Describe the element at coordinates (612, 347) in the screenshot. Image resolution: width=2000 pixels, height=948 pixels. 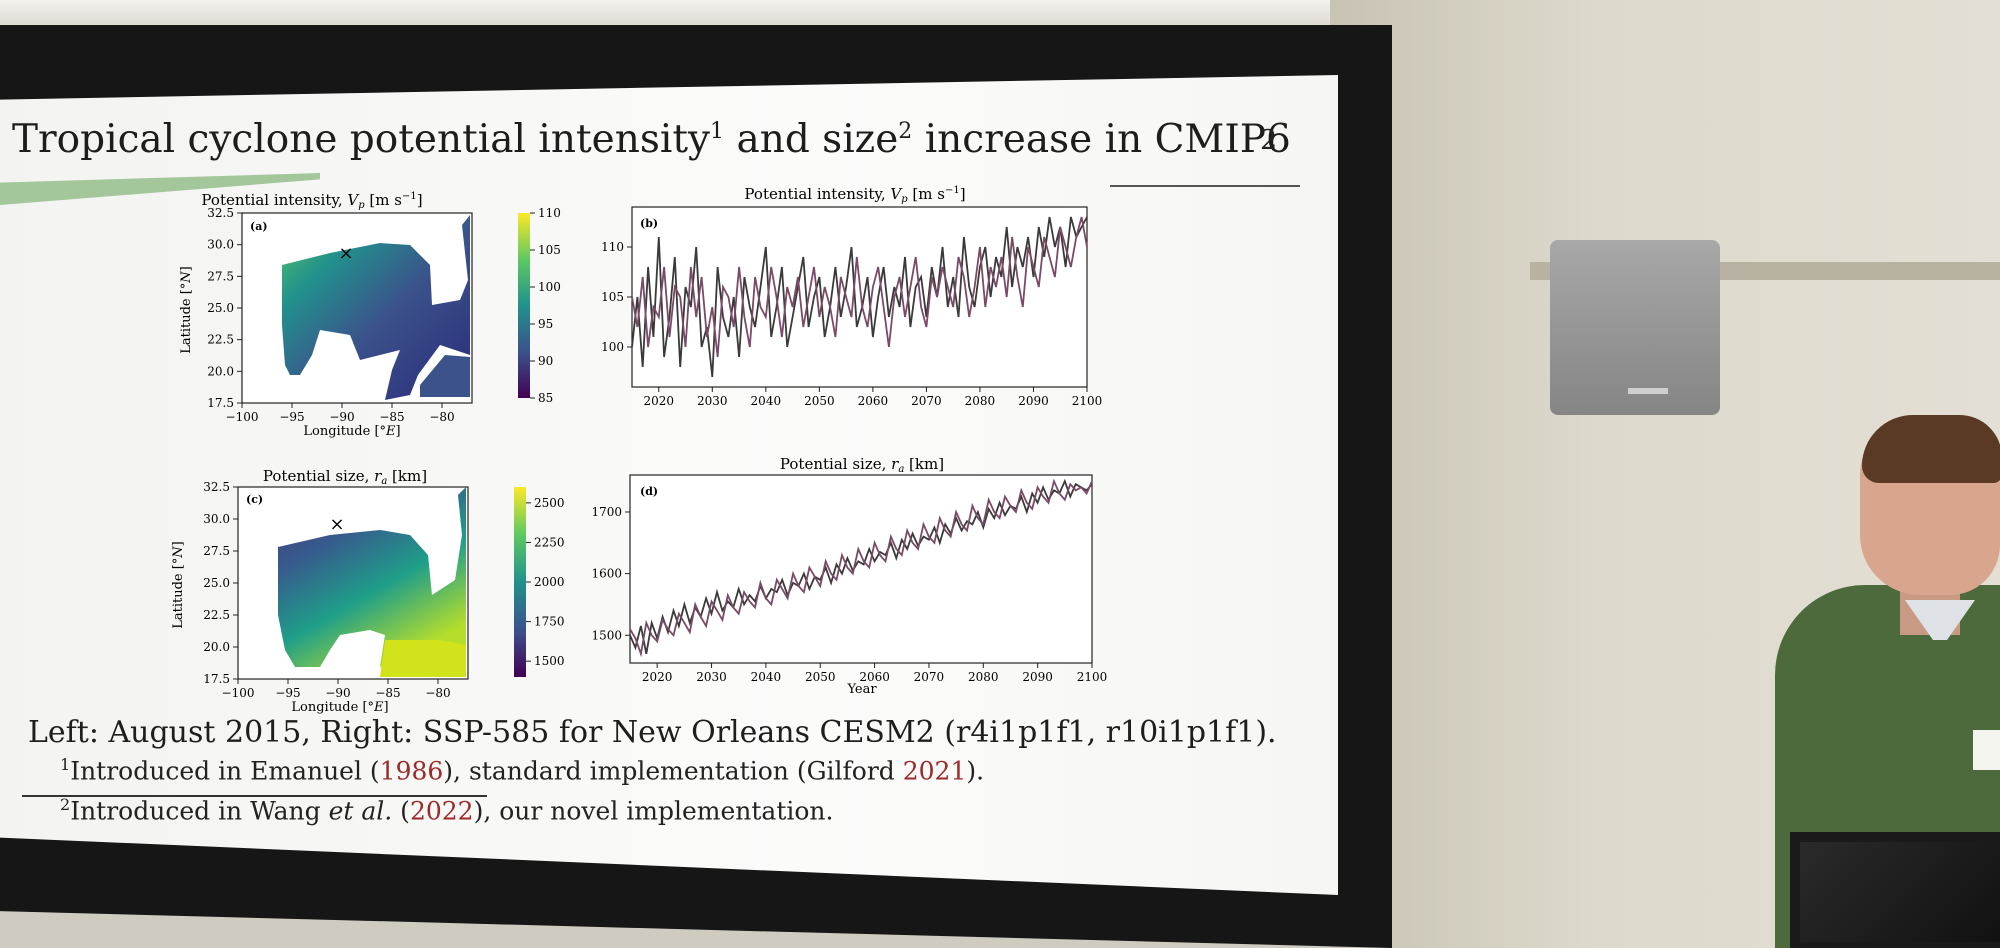
I see `y-tick-label: 100` at that location.